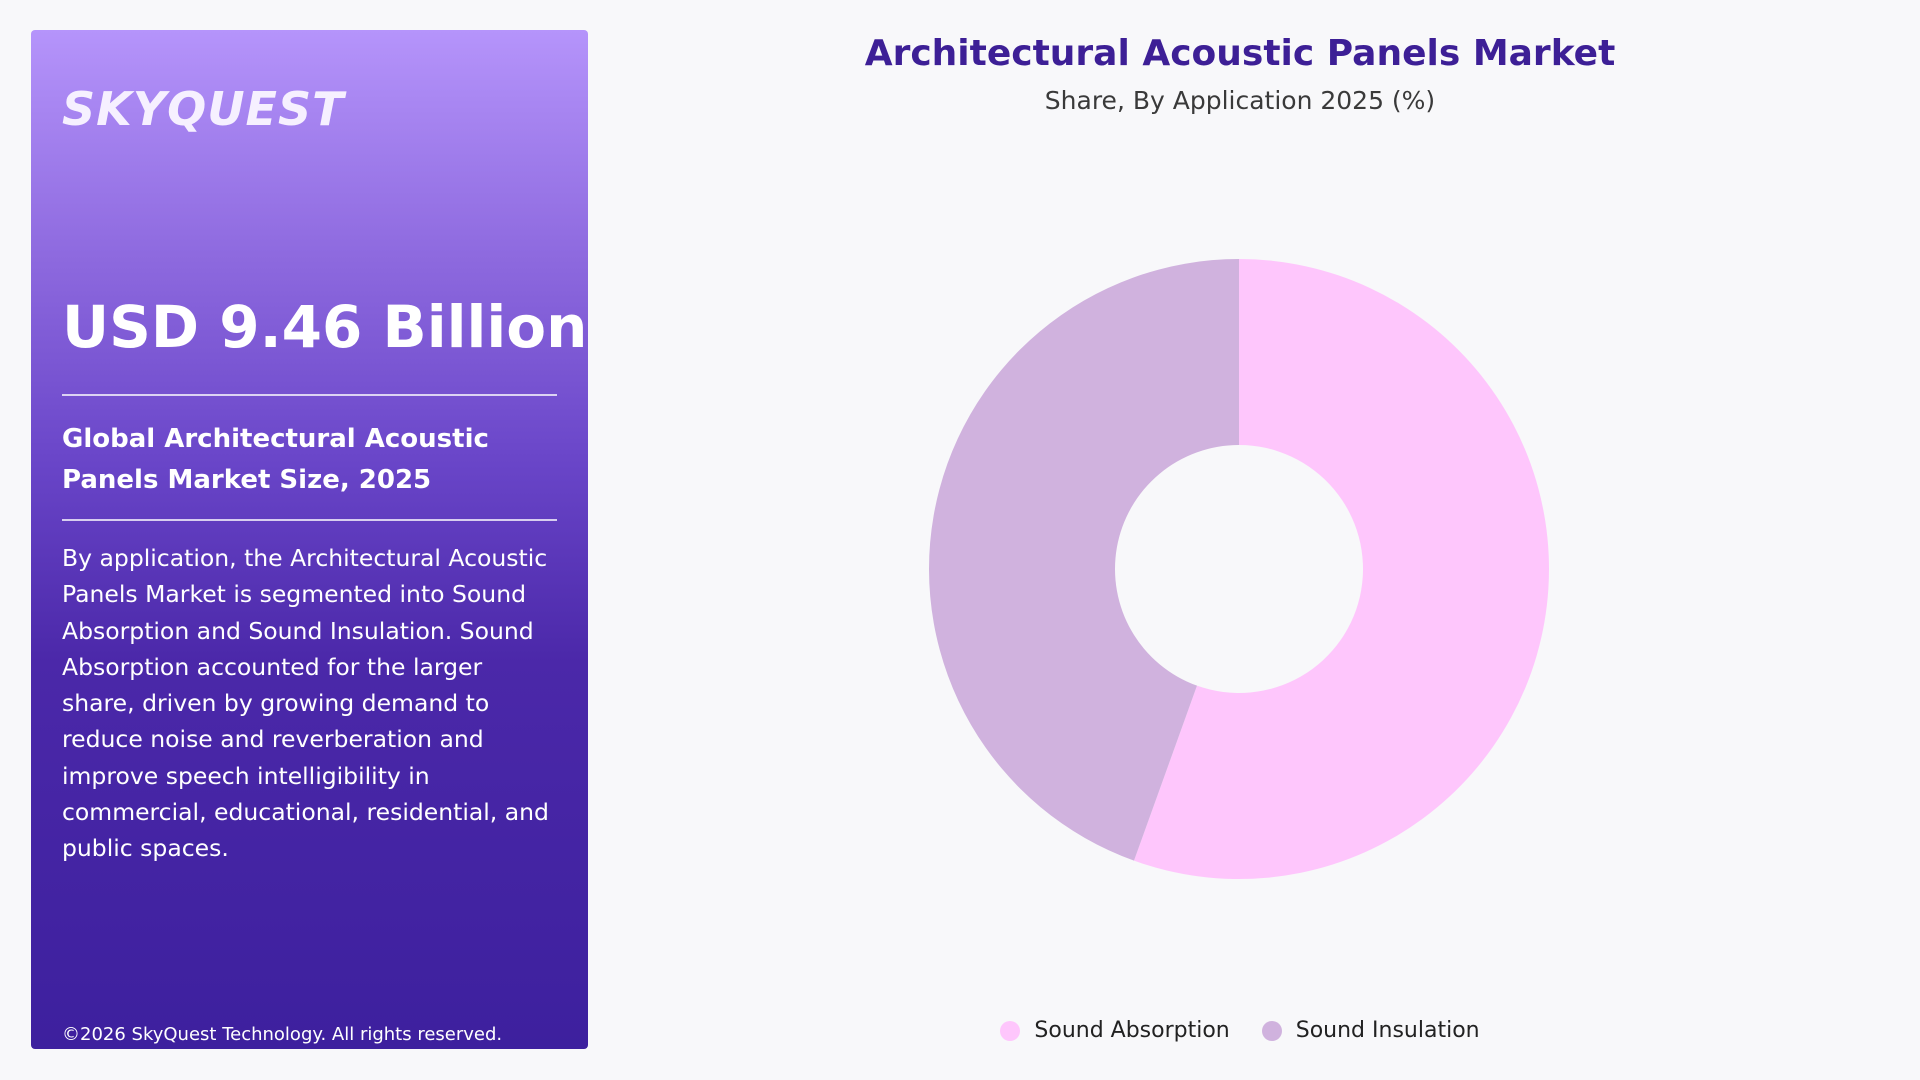 This screenshot has height=1080, width=1920. I want to click on chart-subtitle: Share, By Application 2025 (%), so click(1240, 100).